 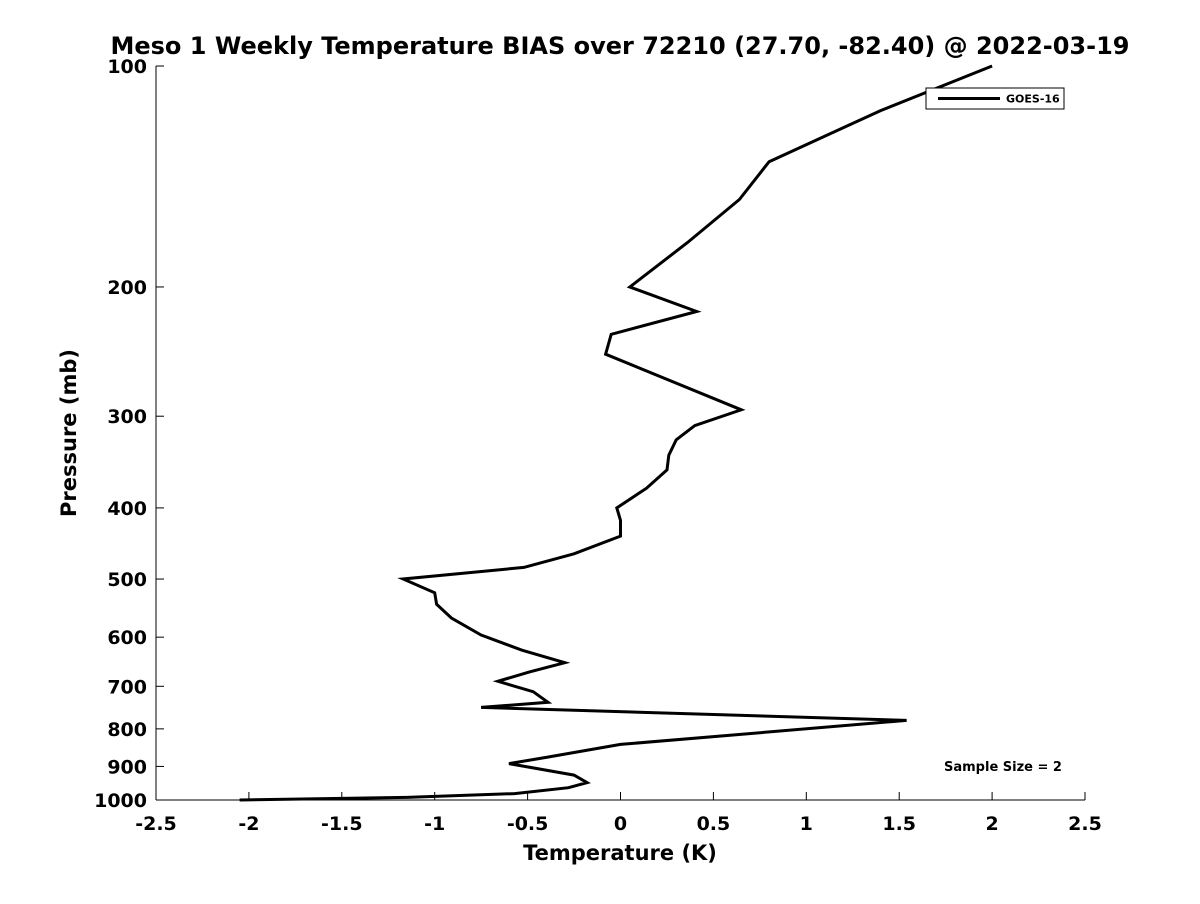 I want to click on y-tick-label: 300, so click(x=127, y=417).